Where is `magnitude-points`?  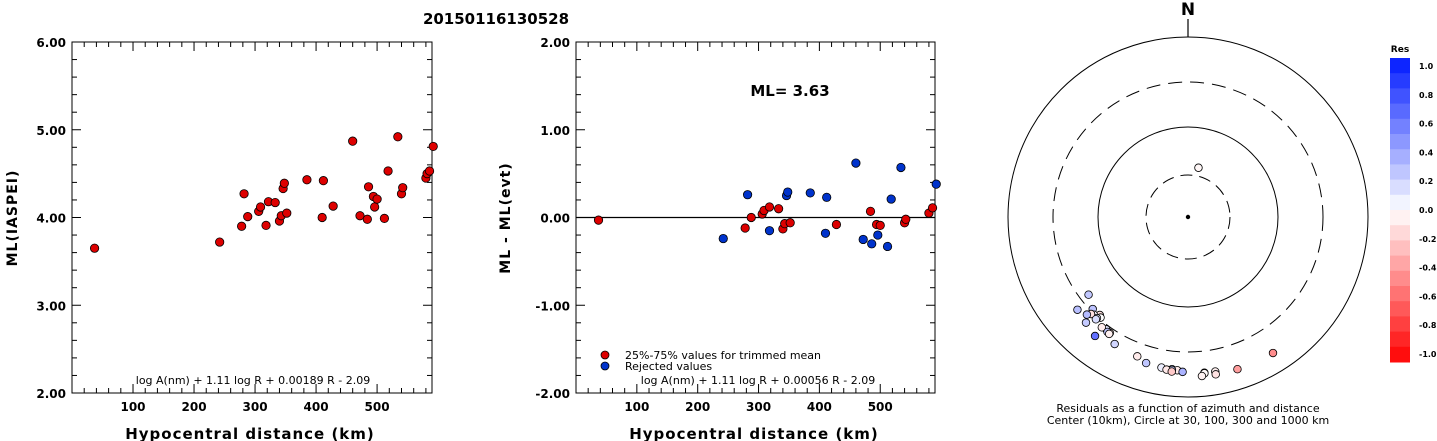
magnitude-points is located at coordinates (263, 192).